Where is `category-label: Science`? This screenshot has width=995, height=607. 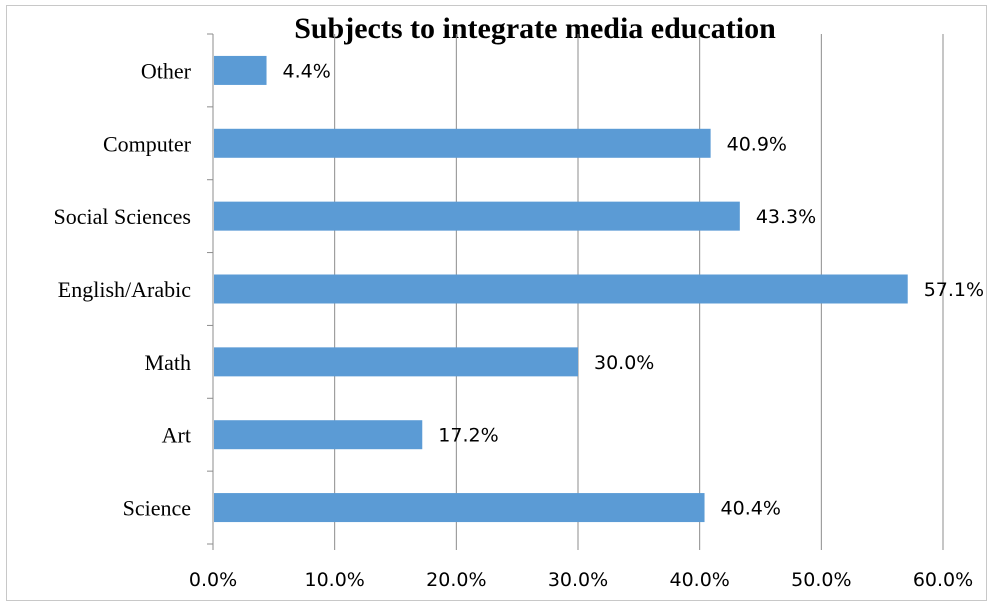 category-label: Science is located at coordinates (157, 508).